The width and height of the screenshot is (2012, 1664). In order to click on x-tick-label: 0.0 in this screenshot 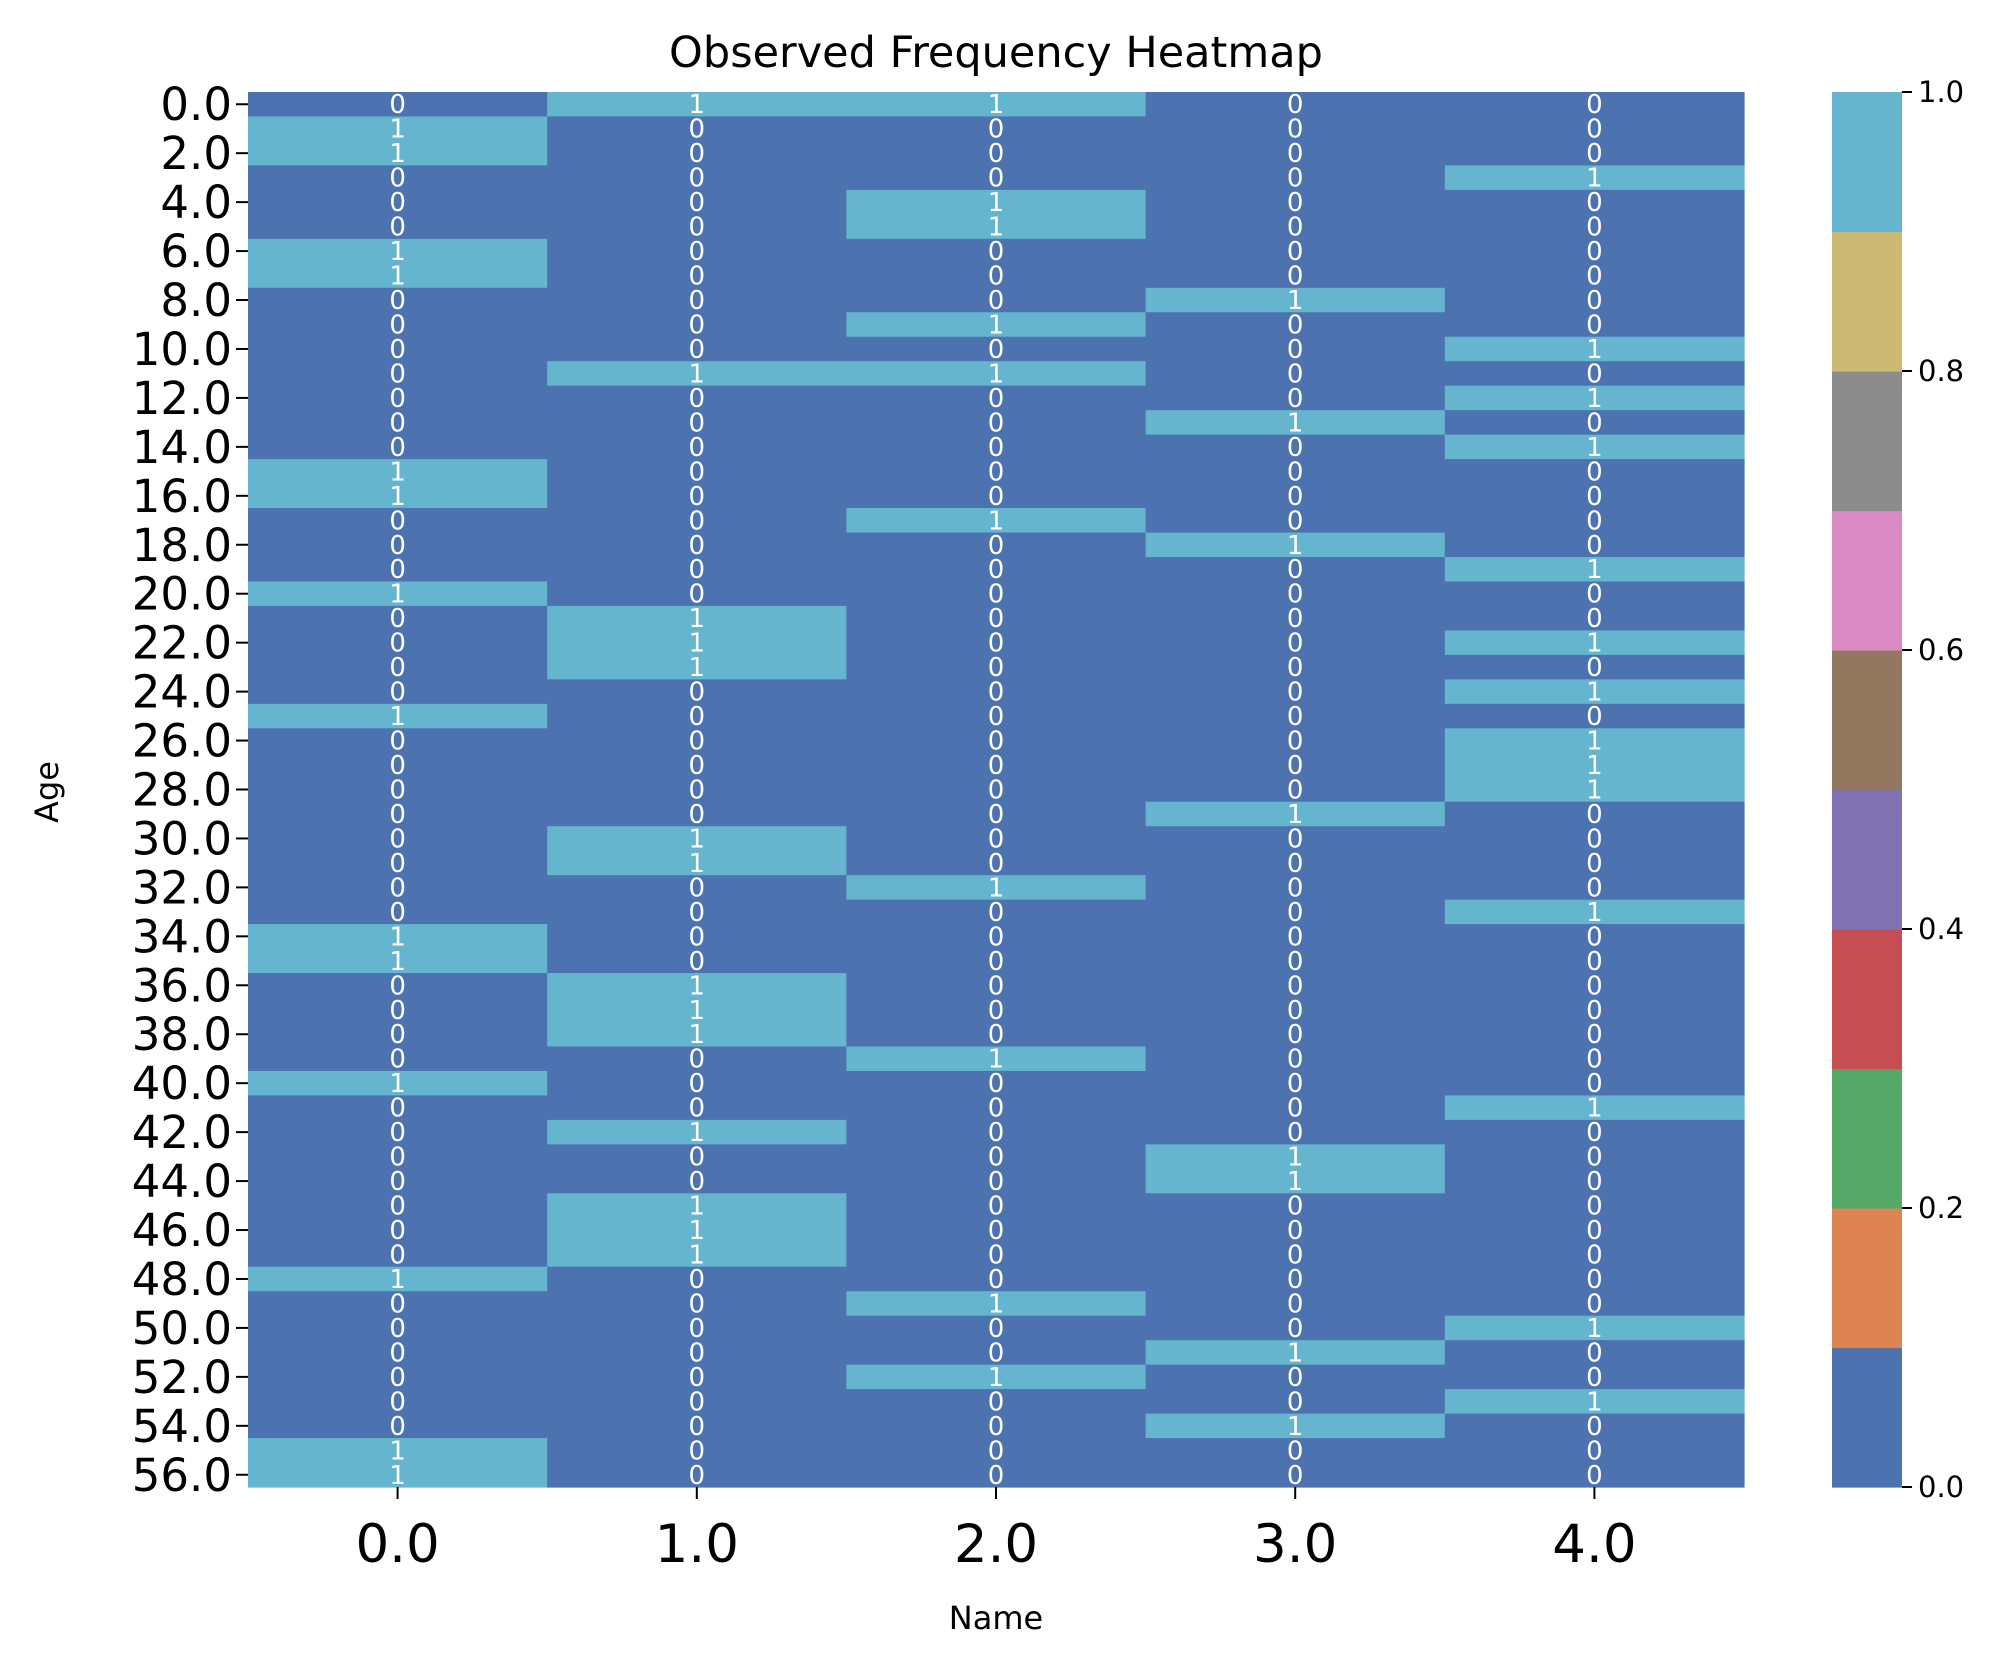, I will do `click(397, 1544)`.